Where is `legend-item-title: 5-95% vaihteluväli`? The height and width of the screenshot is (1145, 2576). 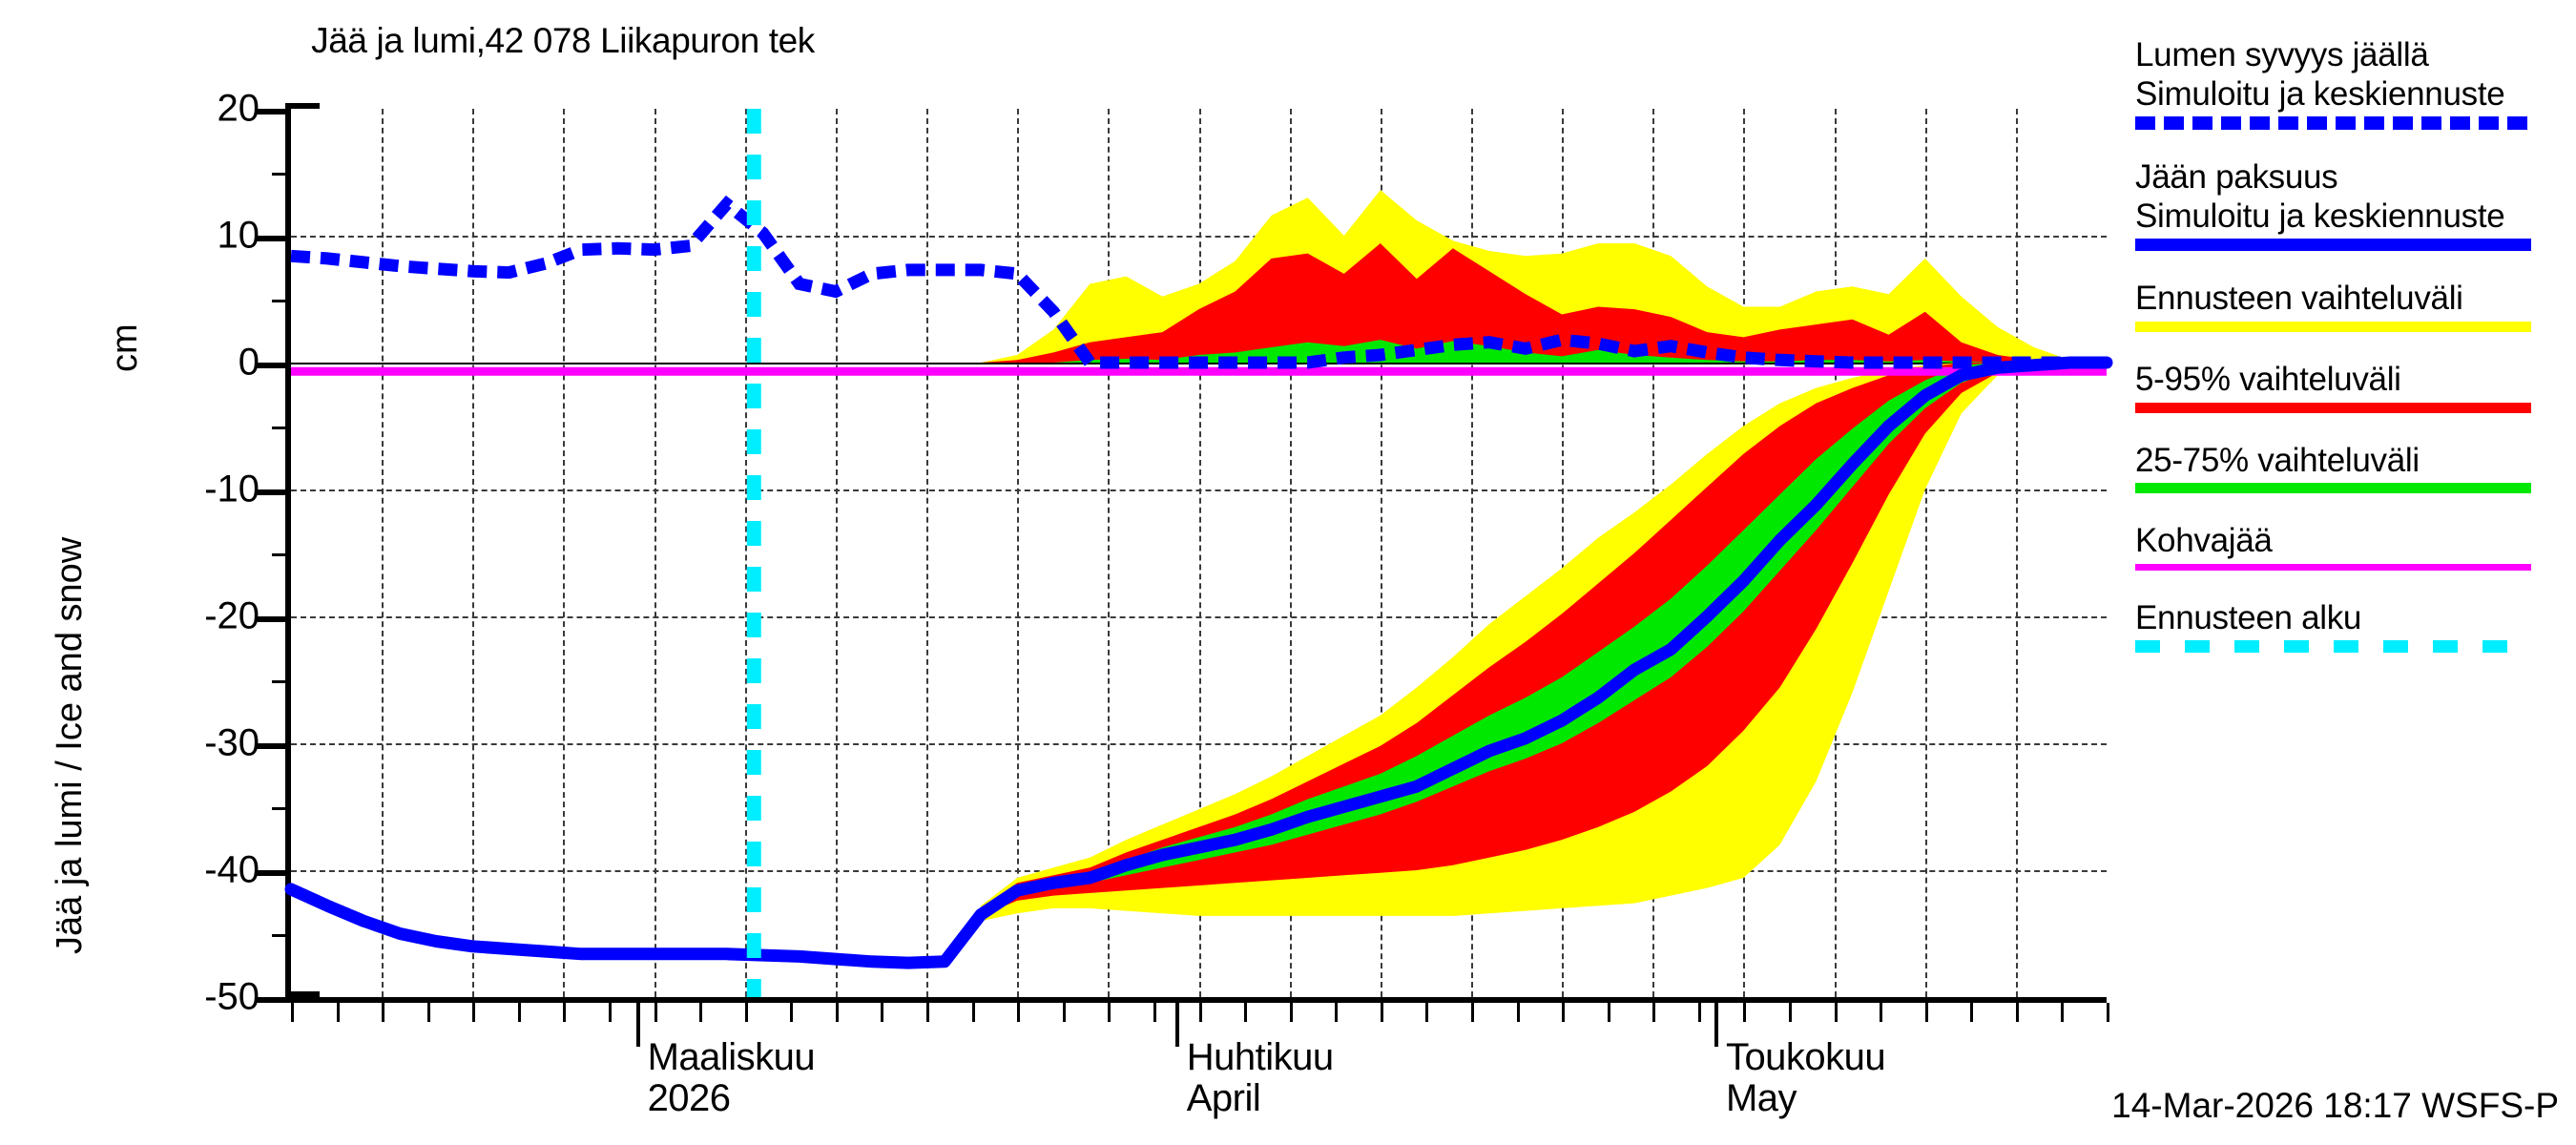 legend-item-title: 5-95% vaihteluväli is located at coordinates (2268, 379).